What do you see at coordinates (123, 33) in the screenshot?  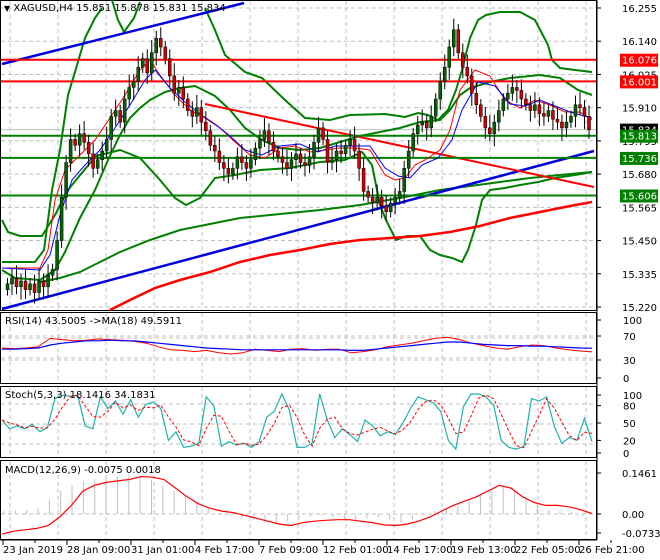 I see `upper-blue-trendline` at bounding box center [123, 33].